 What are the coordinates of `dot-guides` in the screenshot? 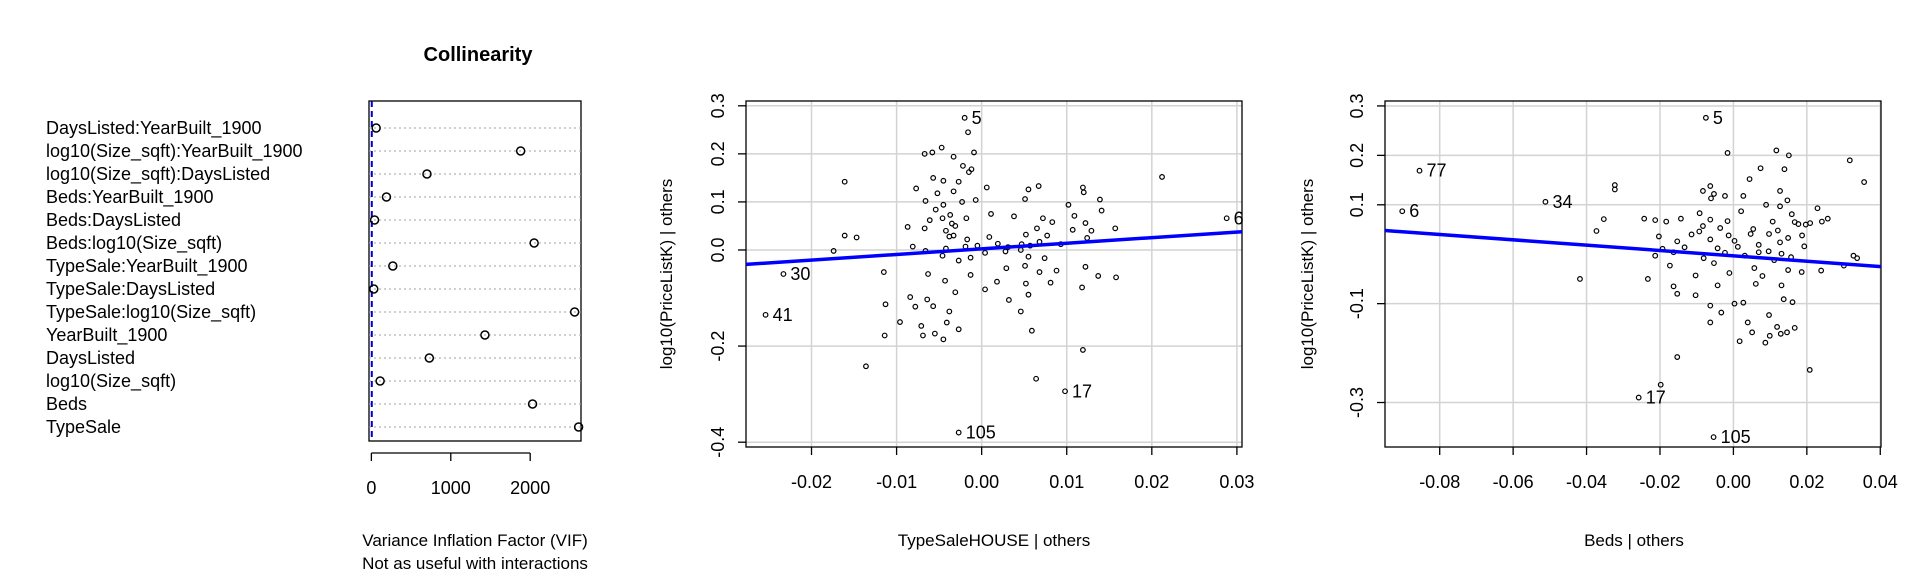 It's located at (475, 271).